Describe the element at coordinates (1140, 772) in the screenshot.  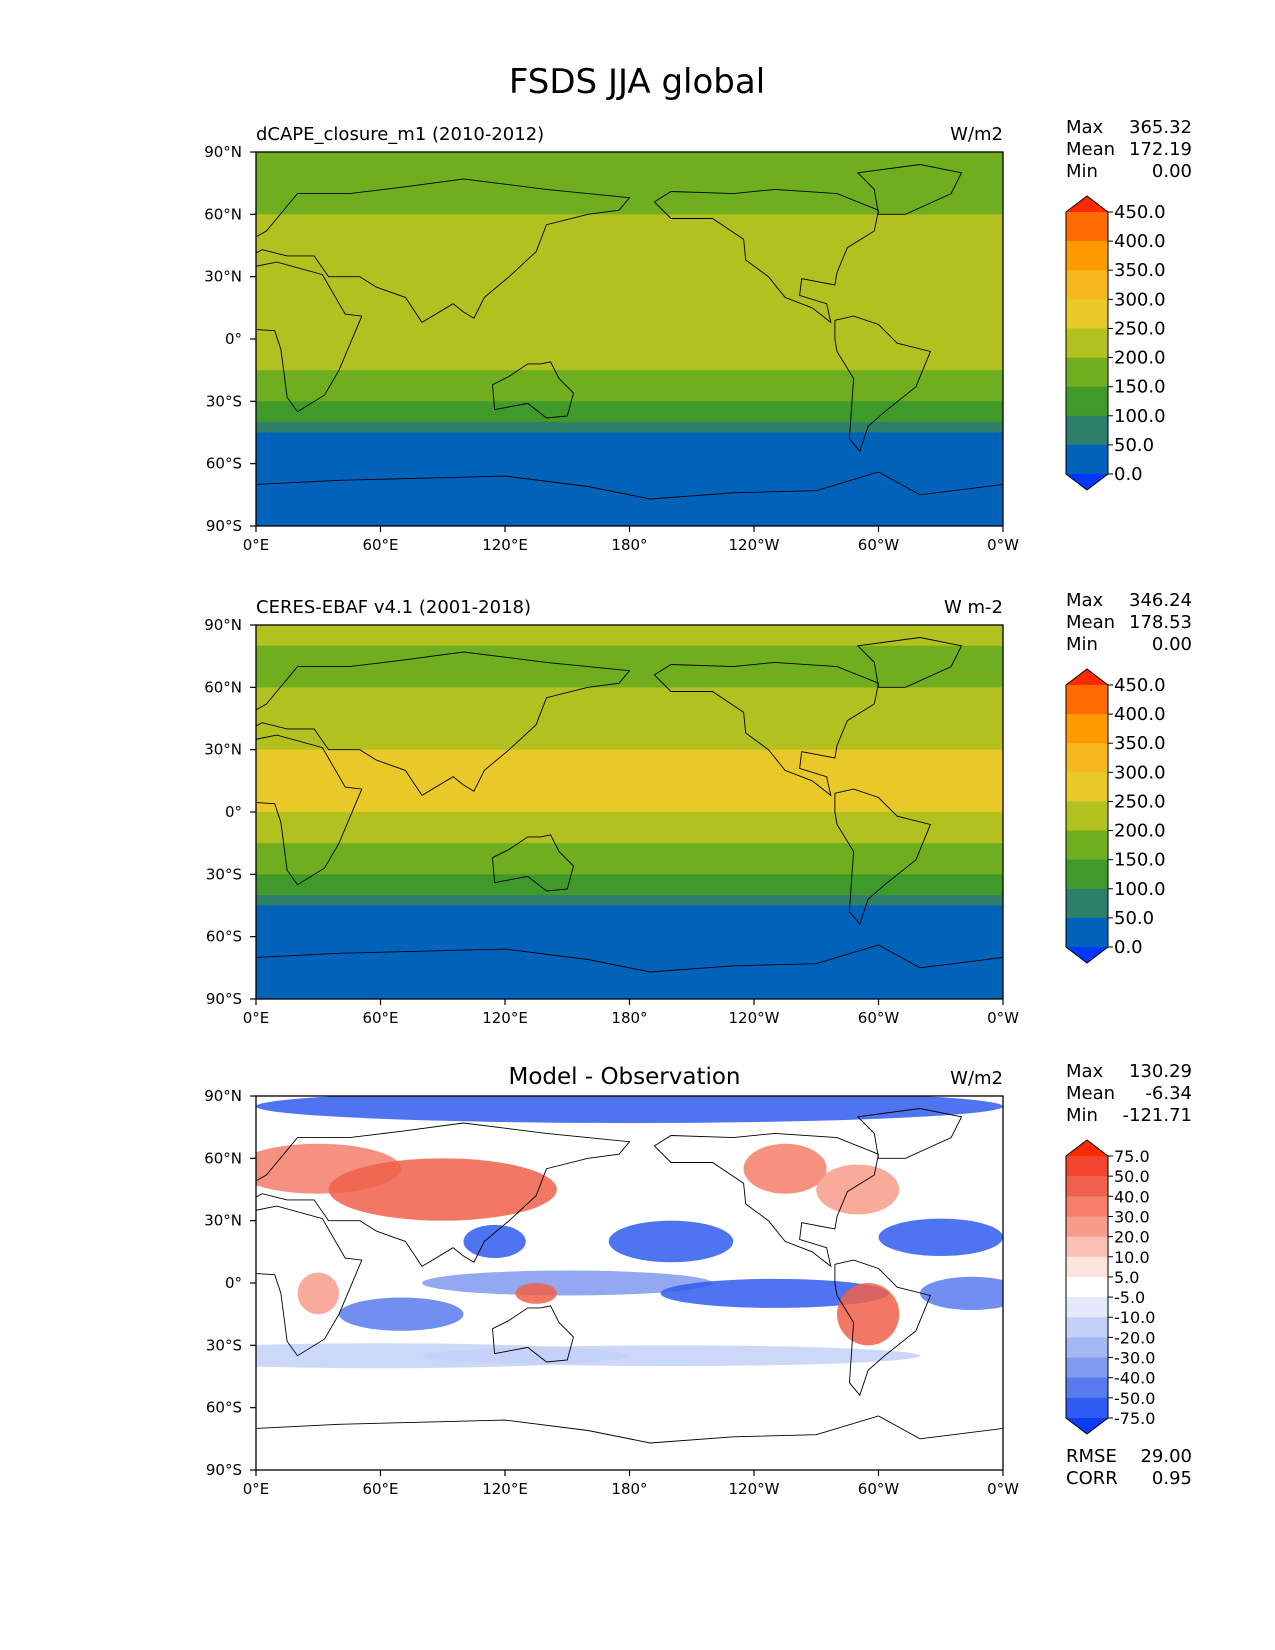
I see `colorbar-label: 300.0` at that location.